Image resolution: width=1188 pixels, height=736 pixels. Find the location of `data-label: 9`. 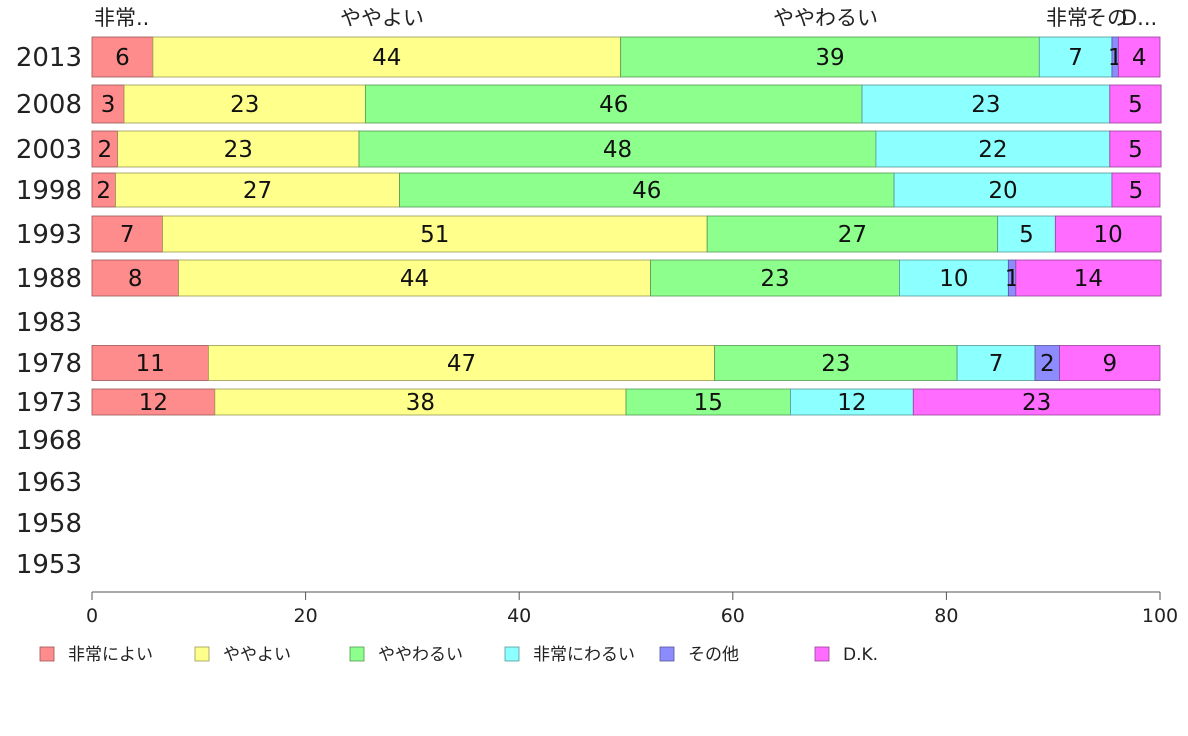

data-label: 9 is located at coordinates (1109, 364).